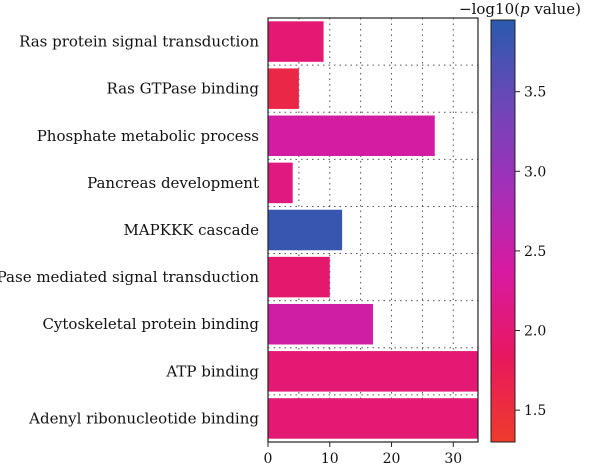 This screenshot has width=600, height=468. What do you see at coordinates (212, 371) in the screenshot?
I see `category-label: ATP binding` at bounding box center [212, 371].